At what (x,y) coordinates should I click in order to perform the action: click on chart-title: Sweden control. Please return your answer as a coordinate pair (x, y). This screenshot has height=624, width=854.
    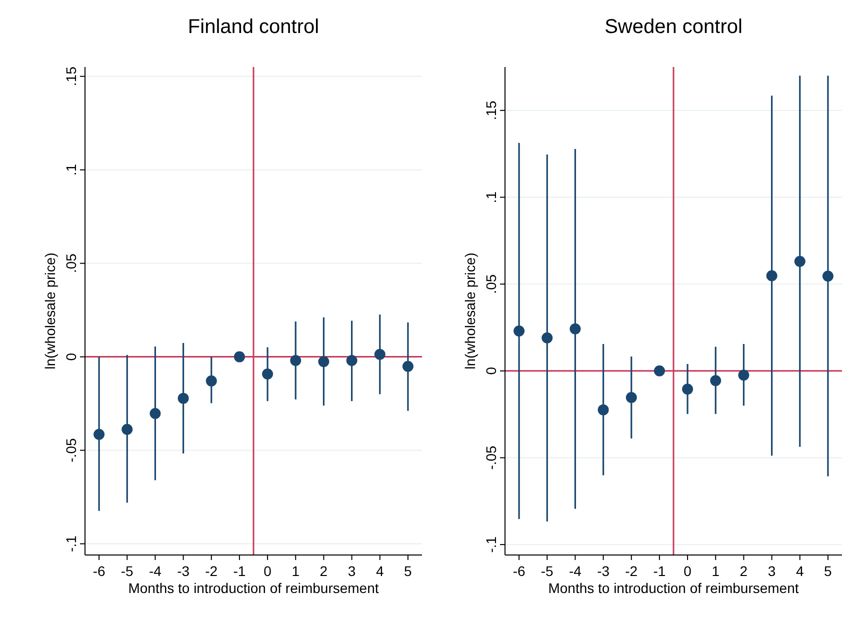
    Looking at the image, I should click on (673, 27).